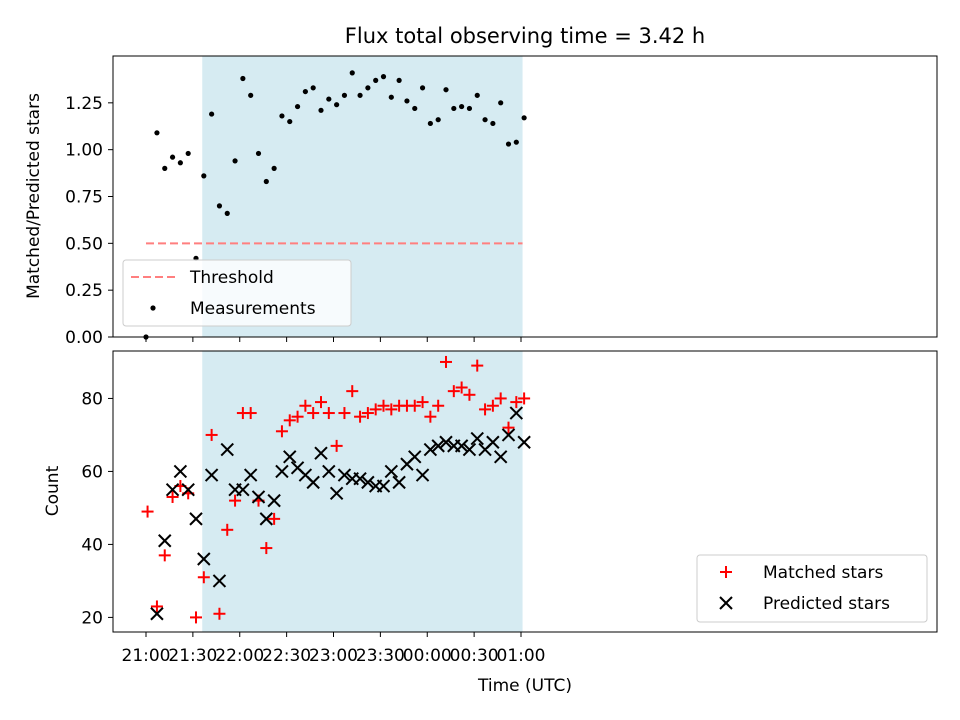 The width and height of the screenshot is (960, 720). What do you see at coordinates (525, 36) in the screenshot?
I see `top-chart-title: Flux total observing time = 3.42 h` at bounding box center [525, 36].